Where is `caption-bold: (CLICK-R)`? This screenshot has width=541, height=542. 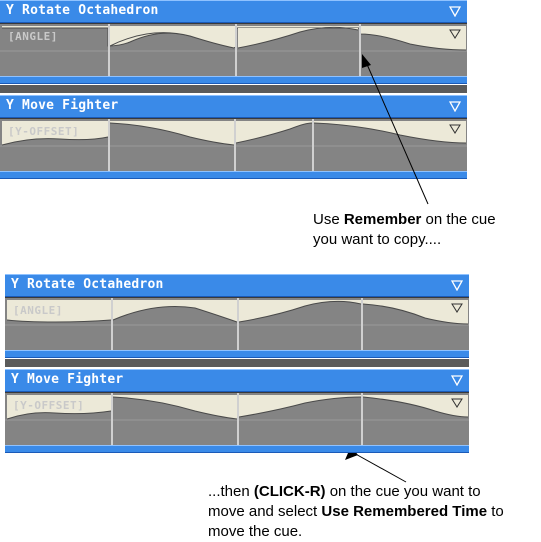
caption-bold: (CLICK-R) is located at coordinates (289, 491).